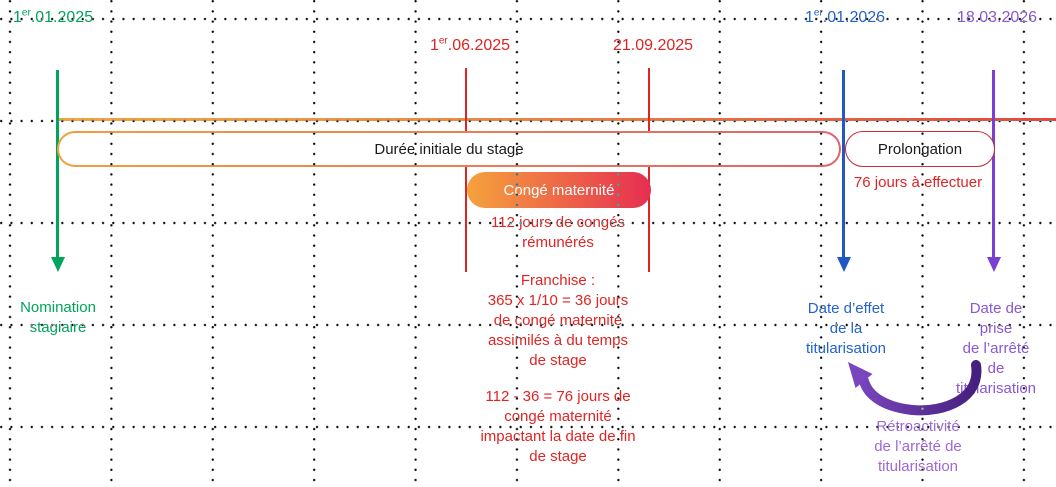 The width and height of the screenshot is (1056, 487). I want to click on date-conge-end: 21.09.2025, so click(653, 45).